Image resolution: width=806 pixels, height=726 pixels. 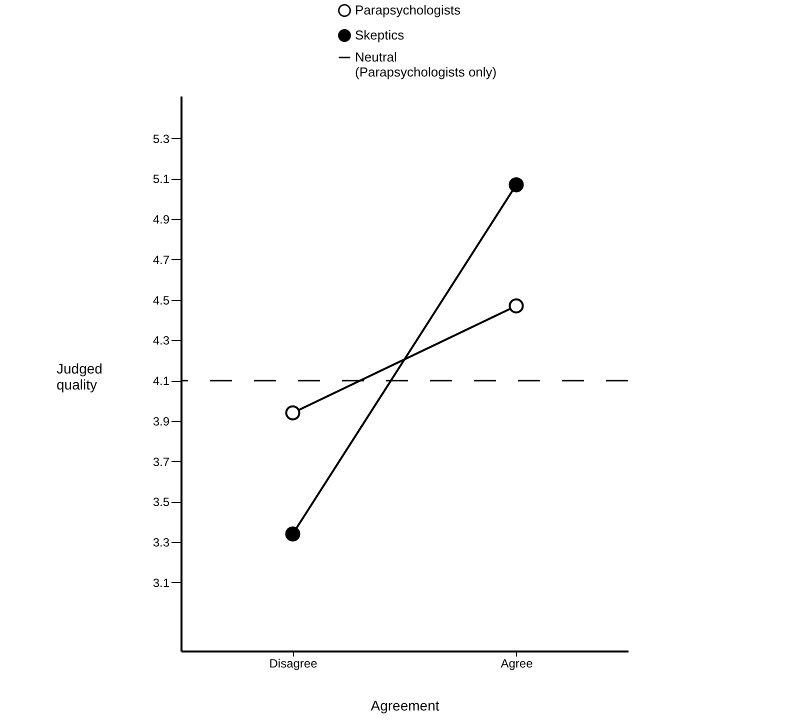 I want to click on legend-label: Neutral (Parapsychologists only), so click(x=426, y=65).